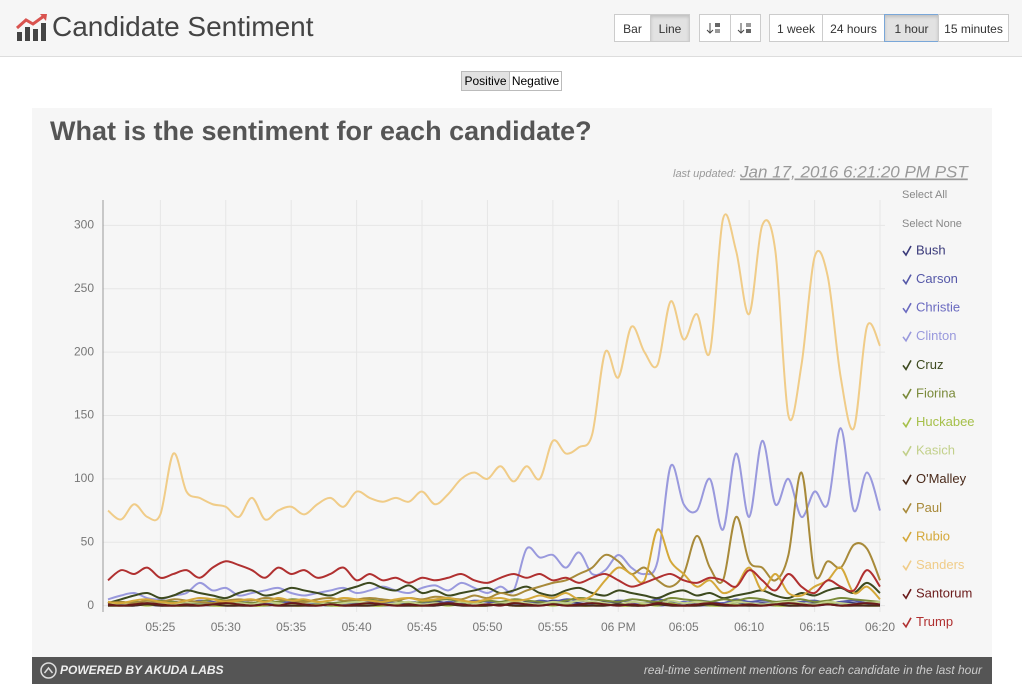 The image size is (1022, 697). I want to click on x-tick-label: 06:15, so click(815, 627).